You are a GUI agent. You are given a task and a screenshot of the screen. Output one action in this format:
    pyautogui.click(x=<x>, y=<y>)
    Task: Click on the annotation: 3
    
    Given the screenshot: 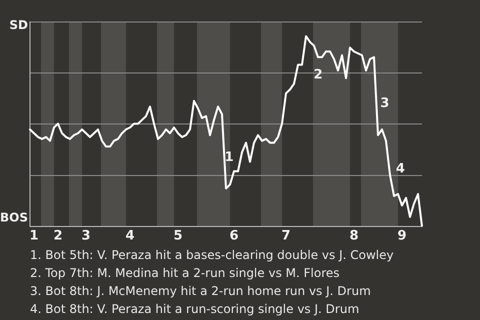 What is the action you would take?
    pyautogui.click(x=385, y=104)
    